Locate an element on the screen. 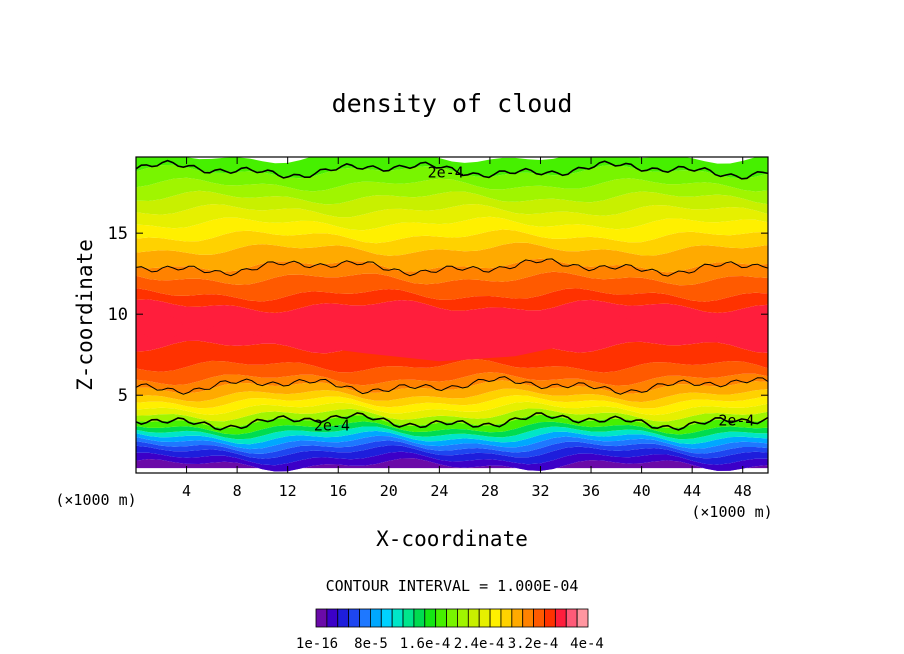 The height and width of the screenshot is (654, 904). colorbar-label: 2.4e-4 is located at coordinates (479, 644).